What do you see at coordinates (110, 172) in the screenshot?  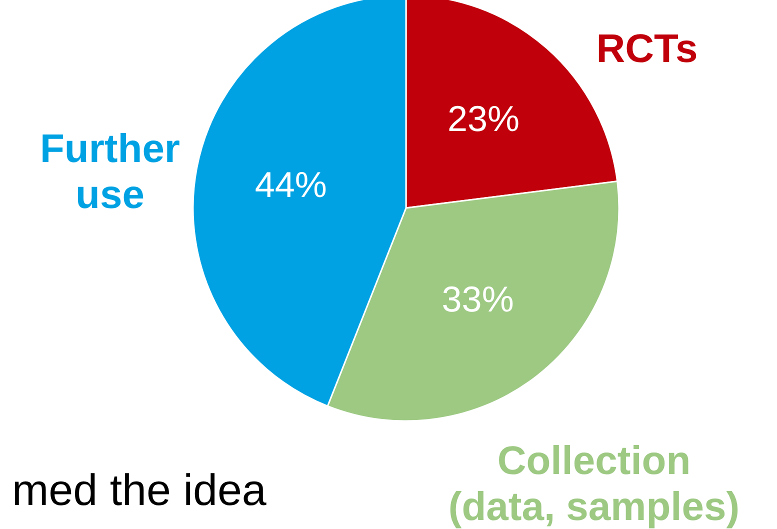 I see `slice-label: Further use` at bounding box center [110, 172].